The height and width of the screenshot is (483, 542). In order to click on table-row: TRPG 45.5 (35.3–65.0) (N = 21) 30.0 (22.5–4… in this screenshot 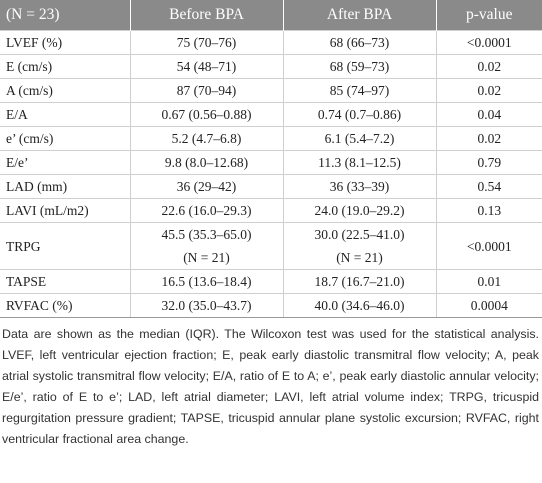, I will do `click(271, 246)`.